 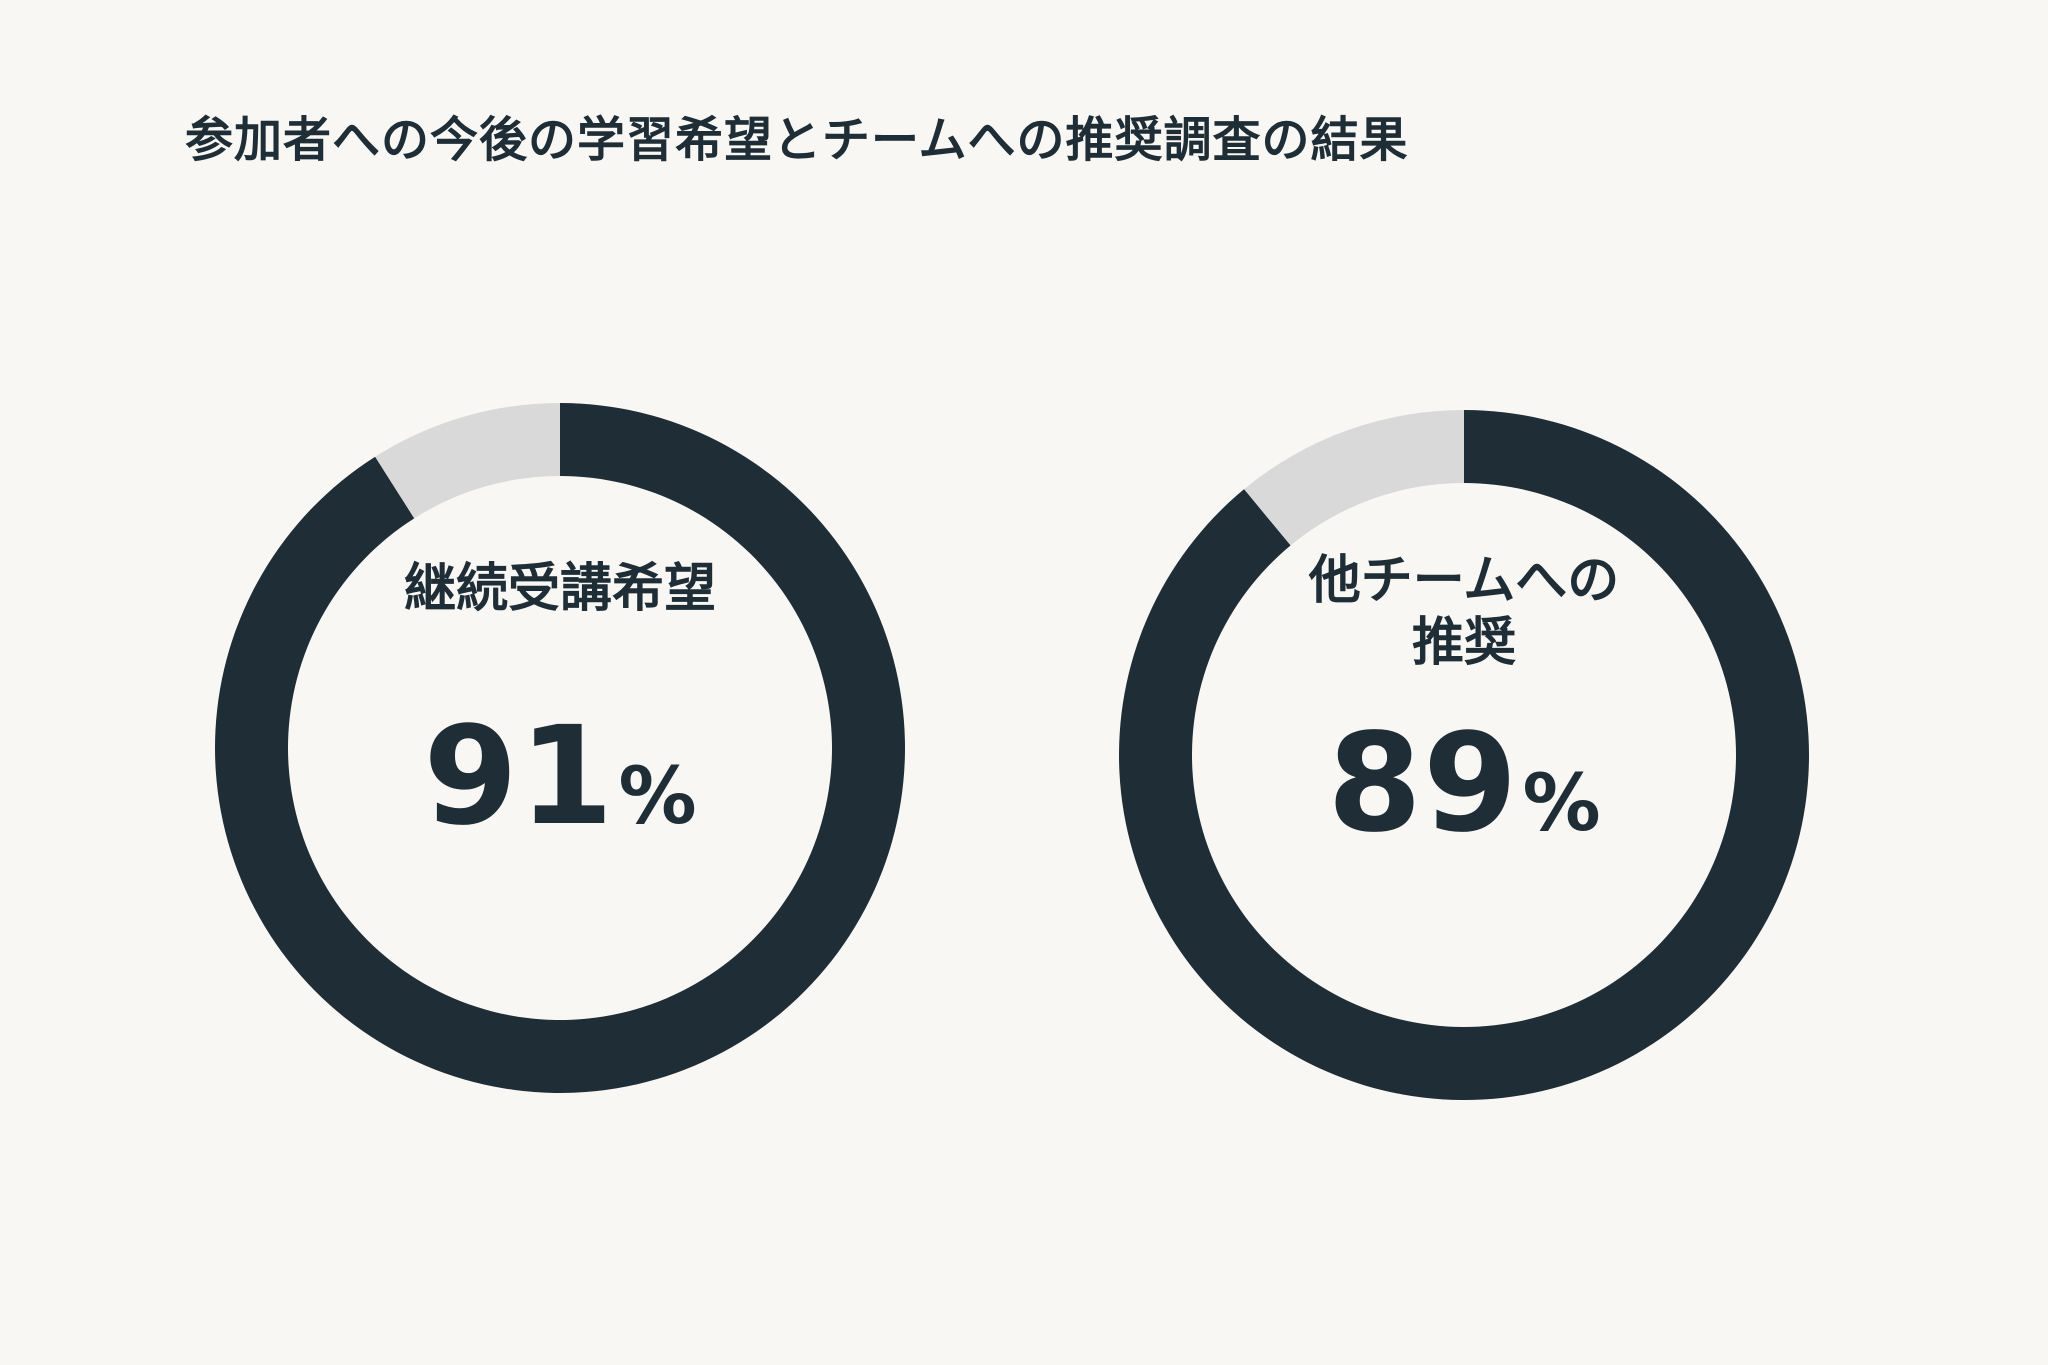 I want to click on donut-value: 89%, so click(x=1464, y=784).